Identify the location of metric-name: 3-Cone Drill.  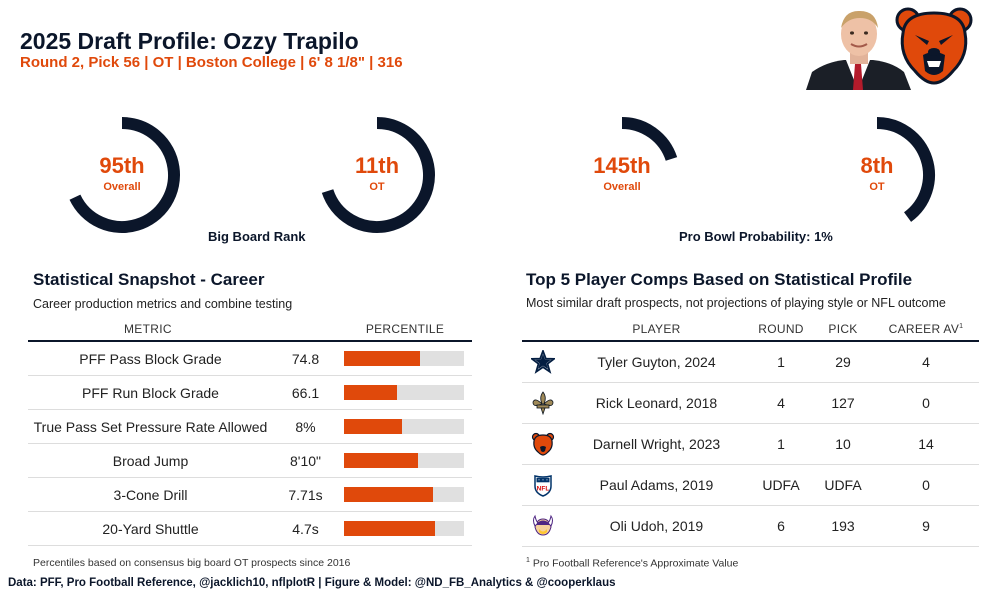
(150, 494).